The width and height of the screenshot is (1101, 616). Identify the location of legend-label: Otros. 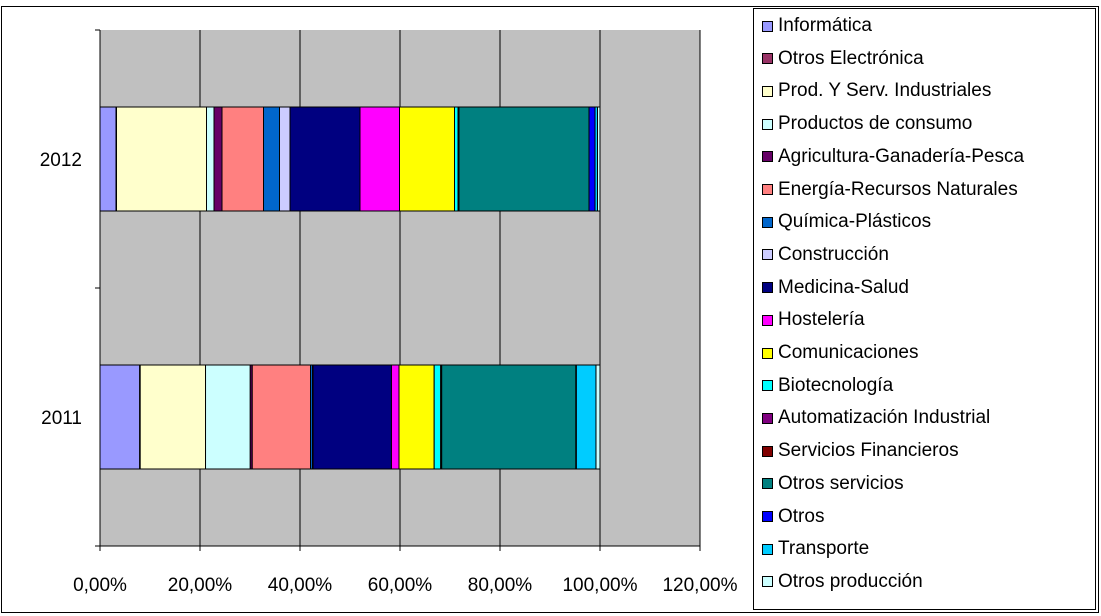
(801, 516).